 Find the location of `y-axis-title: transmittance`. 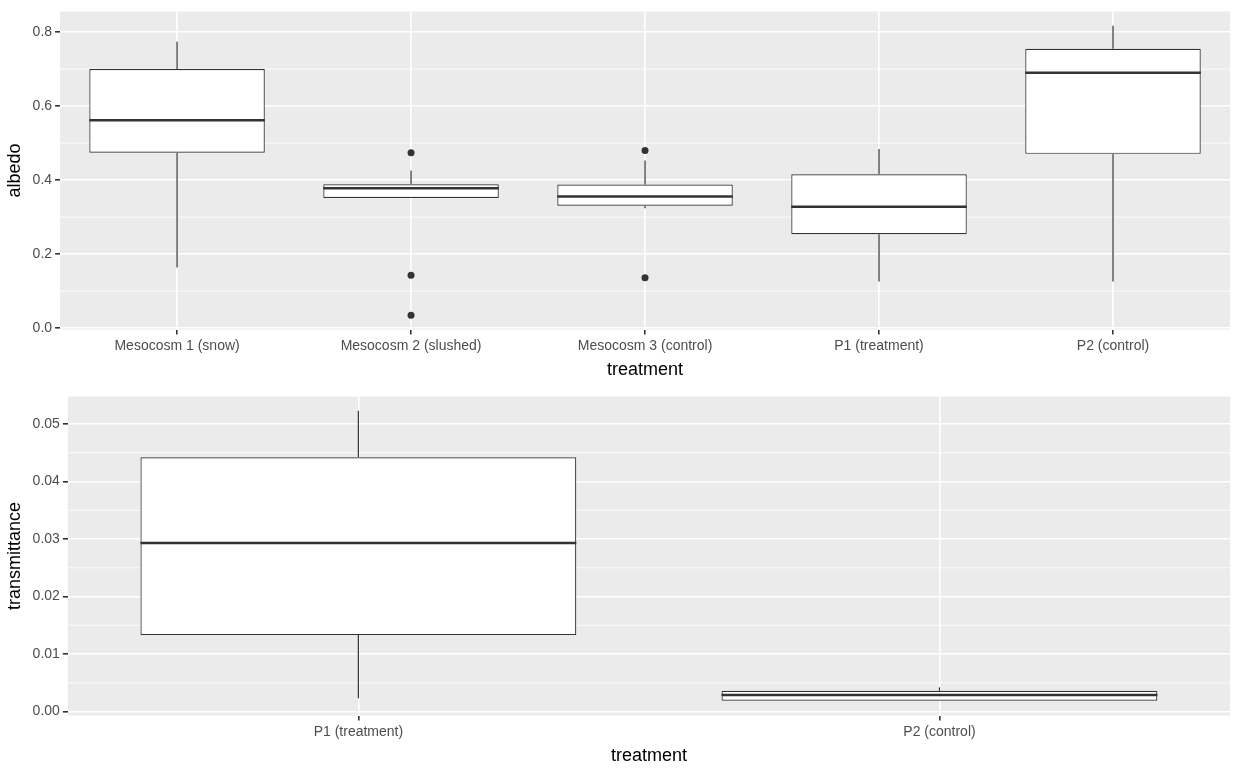

y-axis-title: transmittance is located at coordinates (13, 556).